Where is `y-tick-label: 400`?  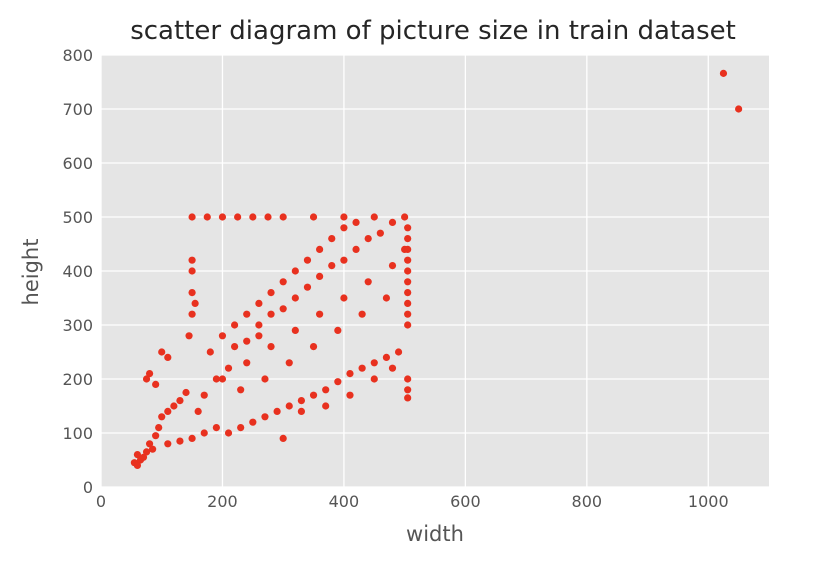 y-tick-label: 400 is located at coordinates (77, 271).